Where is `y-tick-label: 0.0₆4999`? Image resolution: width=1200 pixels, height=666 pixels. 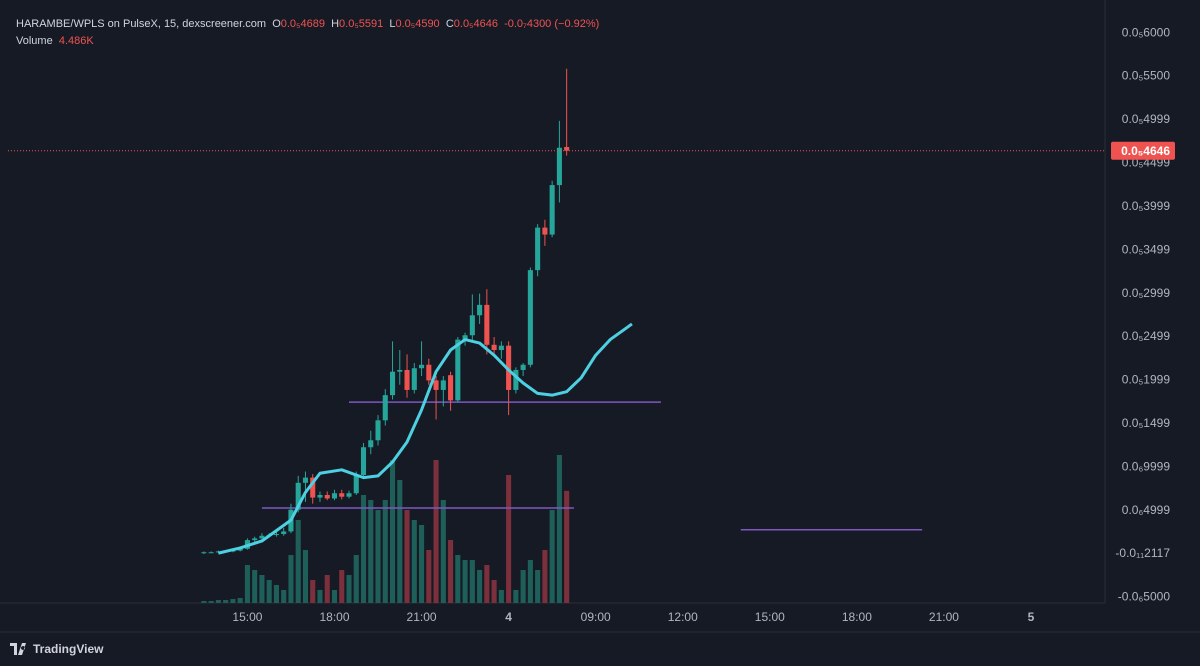 y-tick-label: 0.0₆4999 is located at coordinates (1146, 510).